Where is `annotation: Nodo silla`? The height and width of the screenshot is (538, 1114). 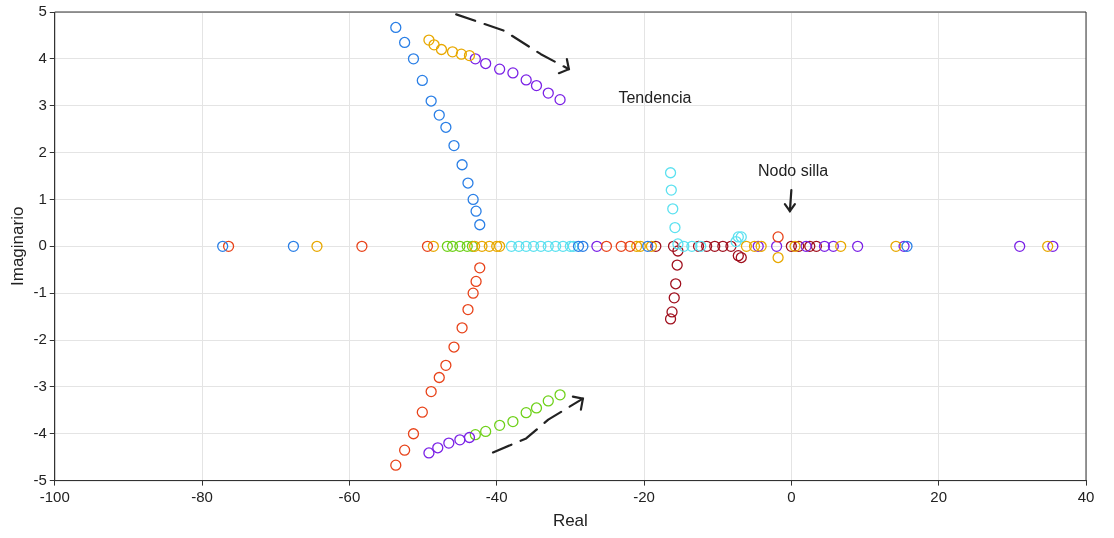 annotation: Nodo silla is located at coordinates (793, 171).